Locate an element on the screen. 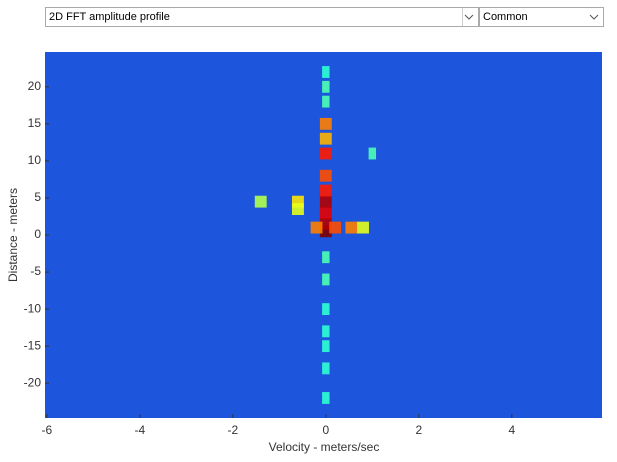  y-tick-label: -20 is located at coordinates (33, 382).